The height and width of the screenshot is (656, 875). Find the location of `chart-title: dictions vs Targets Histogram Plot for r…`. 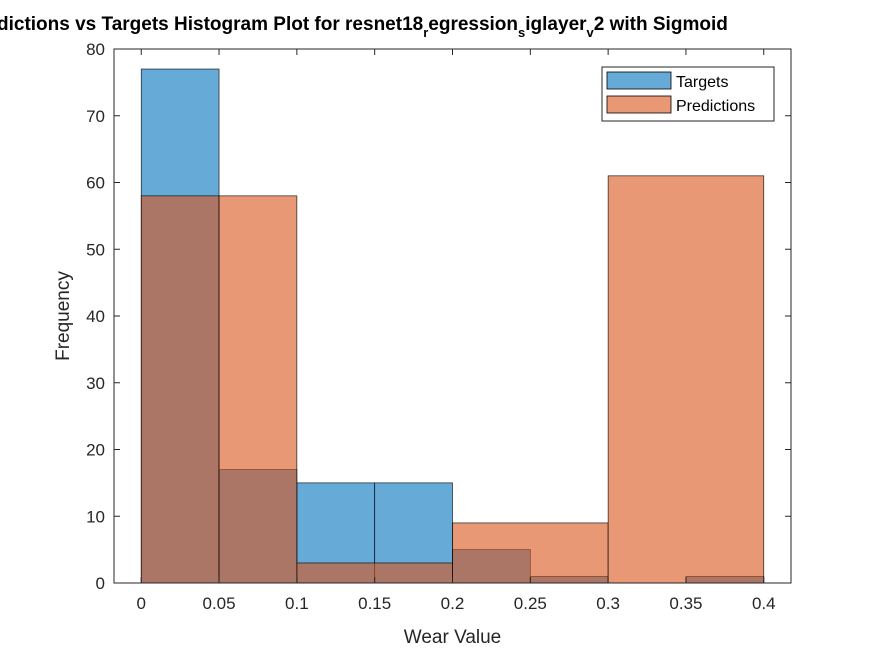

chart-title: dictions vs Targets Histogram Plot for r… is located at coordinates (364, 27).